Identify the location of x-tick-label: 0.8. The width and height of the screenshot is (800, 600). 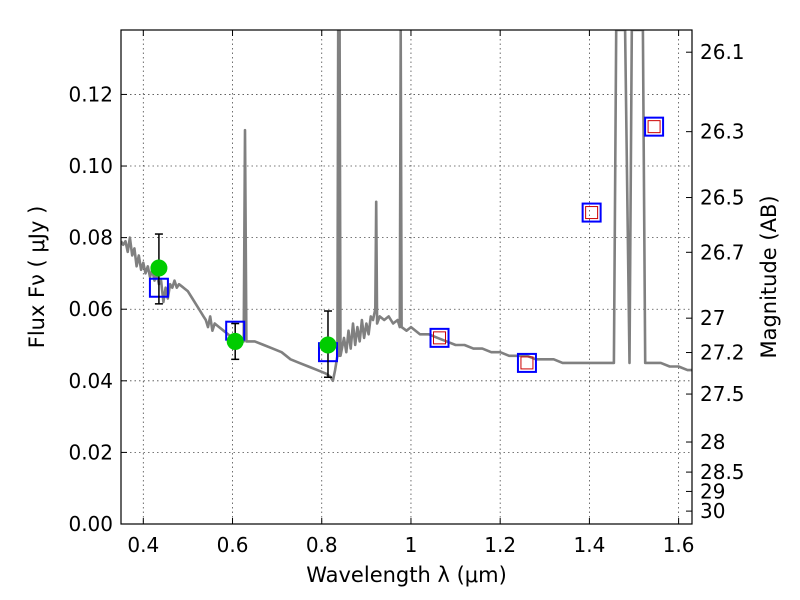
(322, 545).